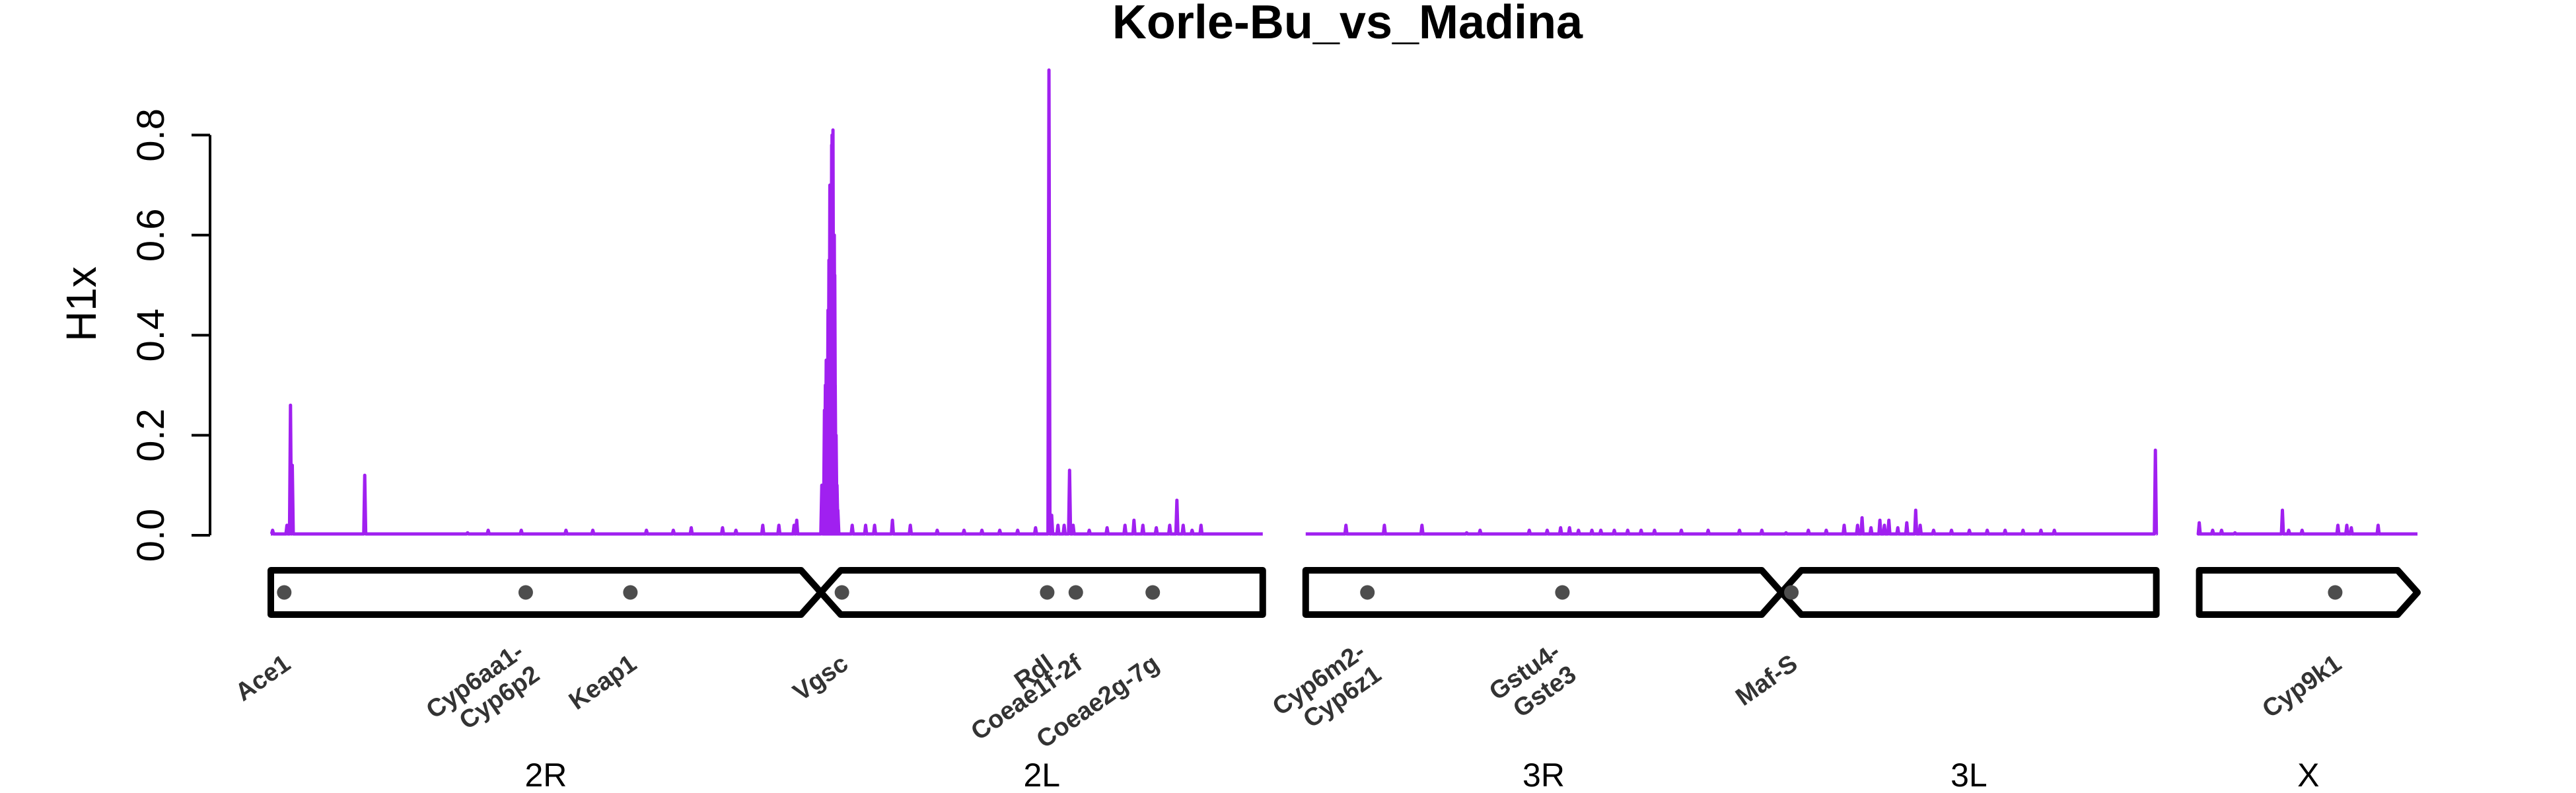 The width and height of the screenshot is (2576, 793). I want to click on chromosome-label: 2L, so click(1041, 775).